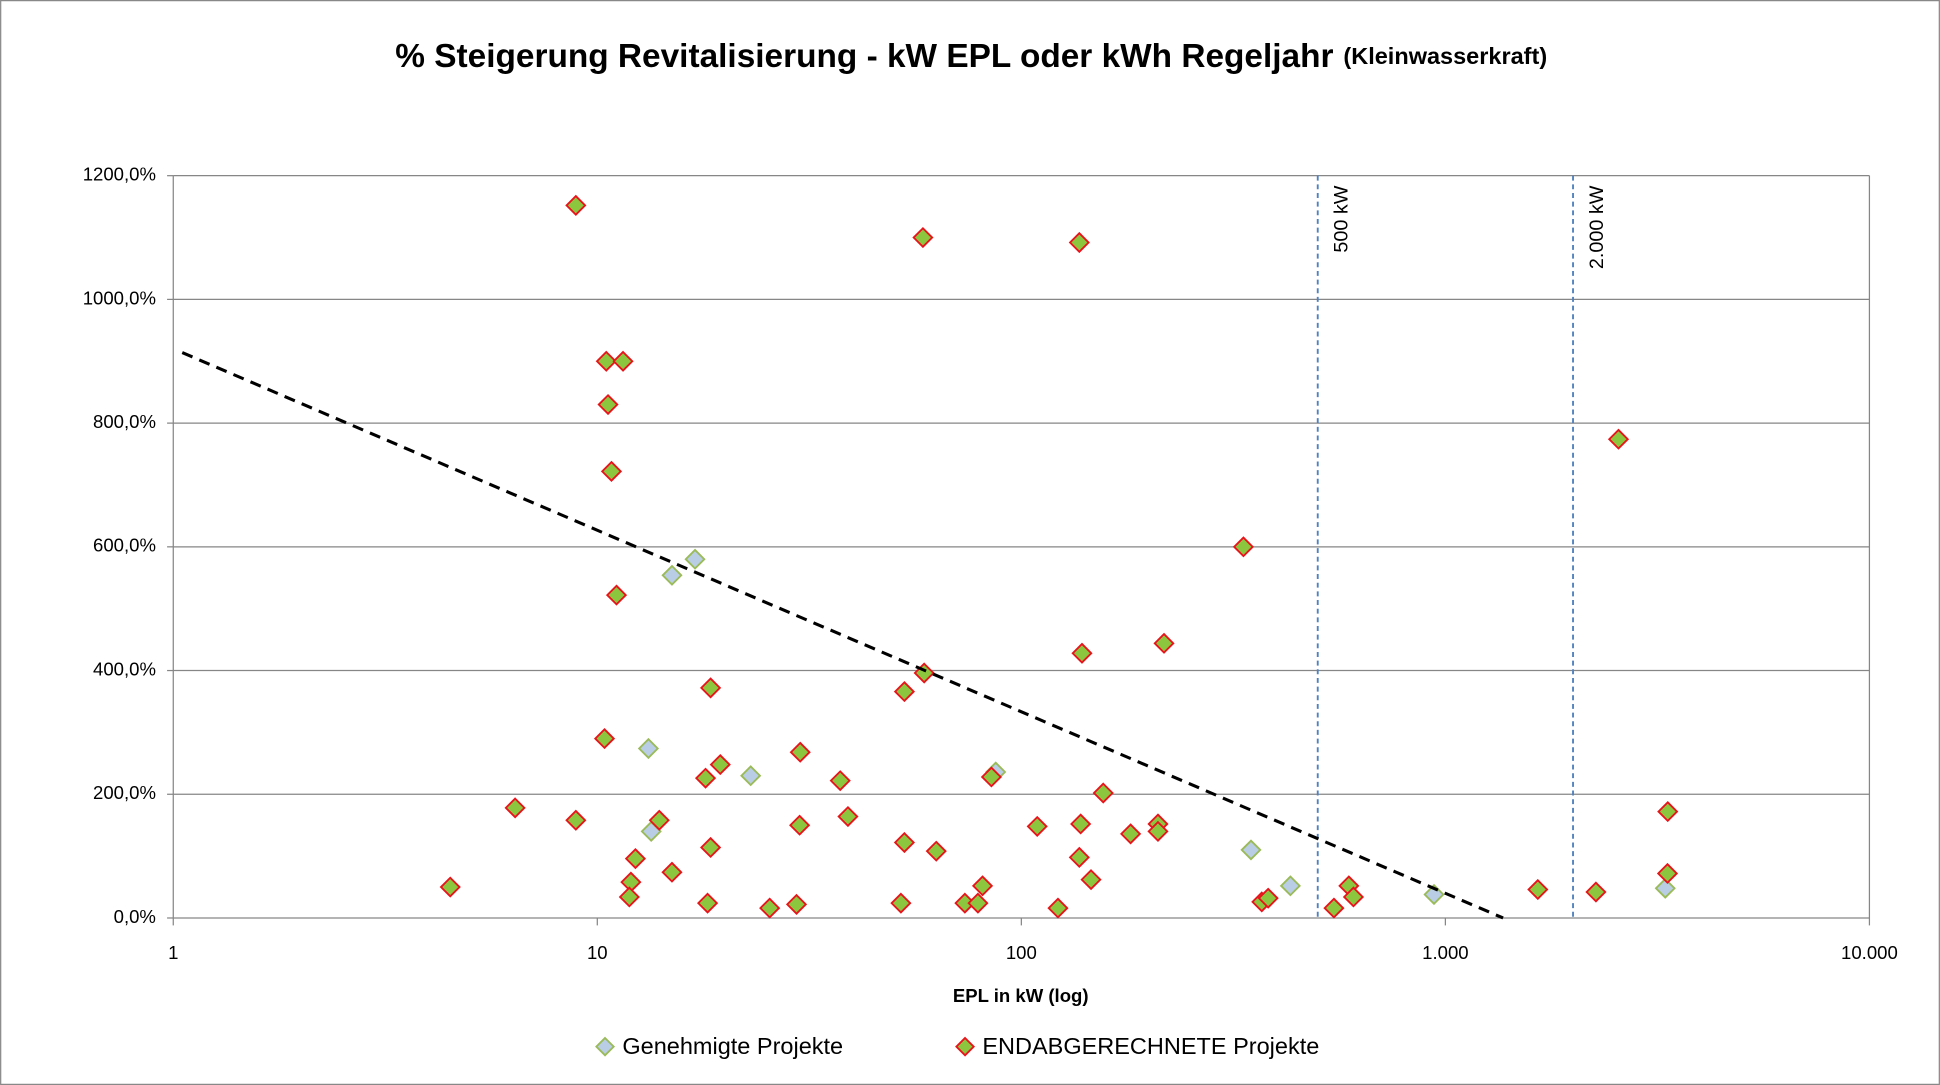 The image size is (1940, 1085). What do you see at coordinates (597, 952) in the screenshot?
I see `x-tick-label: 10` at bounding box center [597, 952].